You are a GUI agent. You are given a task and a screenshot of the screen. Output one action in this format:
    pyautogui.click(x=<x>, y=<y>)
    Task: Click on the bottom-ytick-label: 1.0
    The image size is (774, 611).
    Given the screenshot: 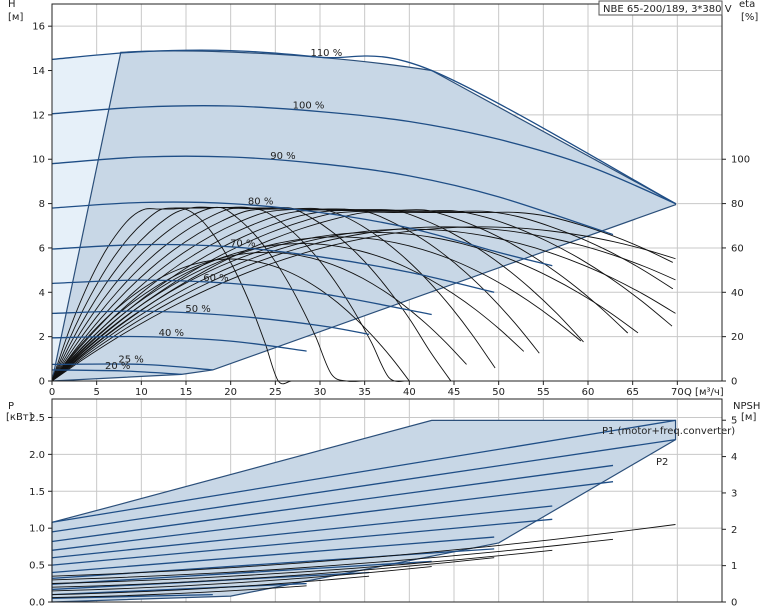 What is the action you would take?
    pyautogui.click(x=37, y=529)
    